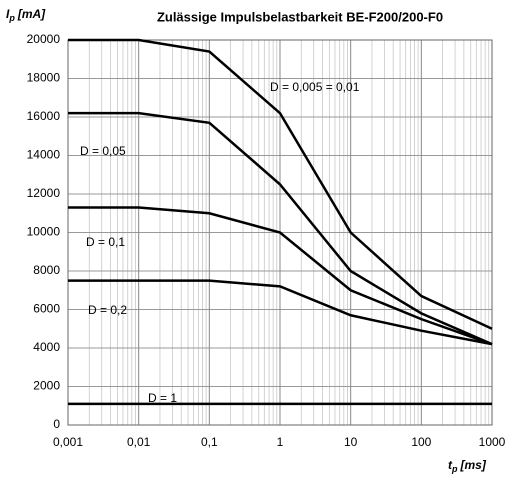  Describe the element at coordinates (421, 442) in the screenshot. I see `x-tick-label: 100` at that location.